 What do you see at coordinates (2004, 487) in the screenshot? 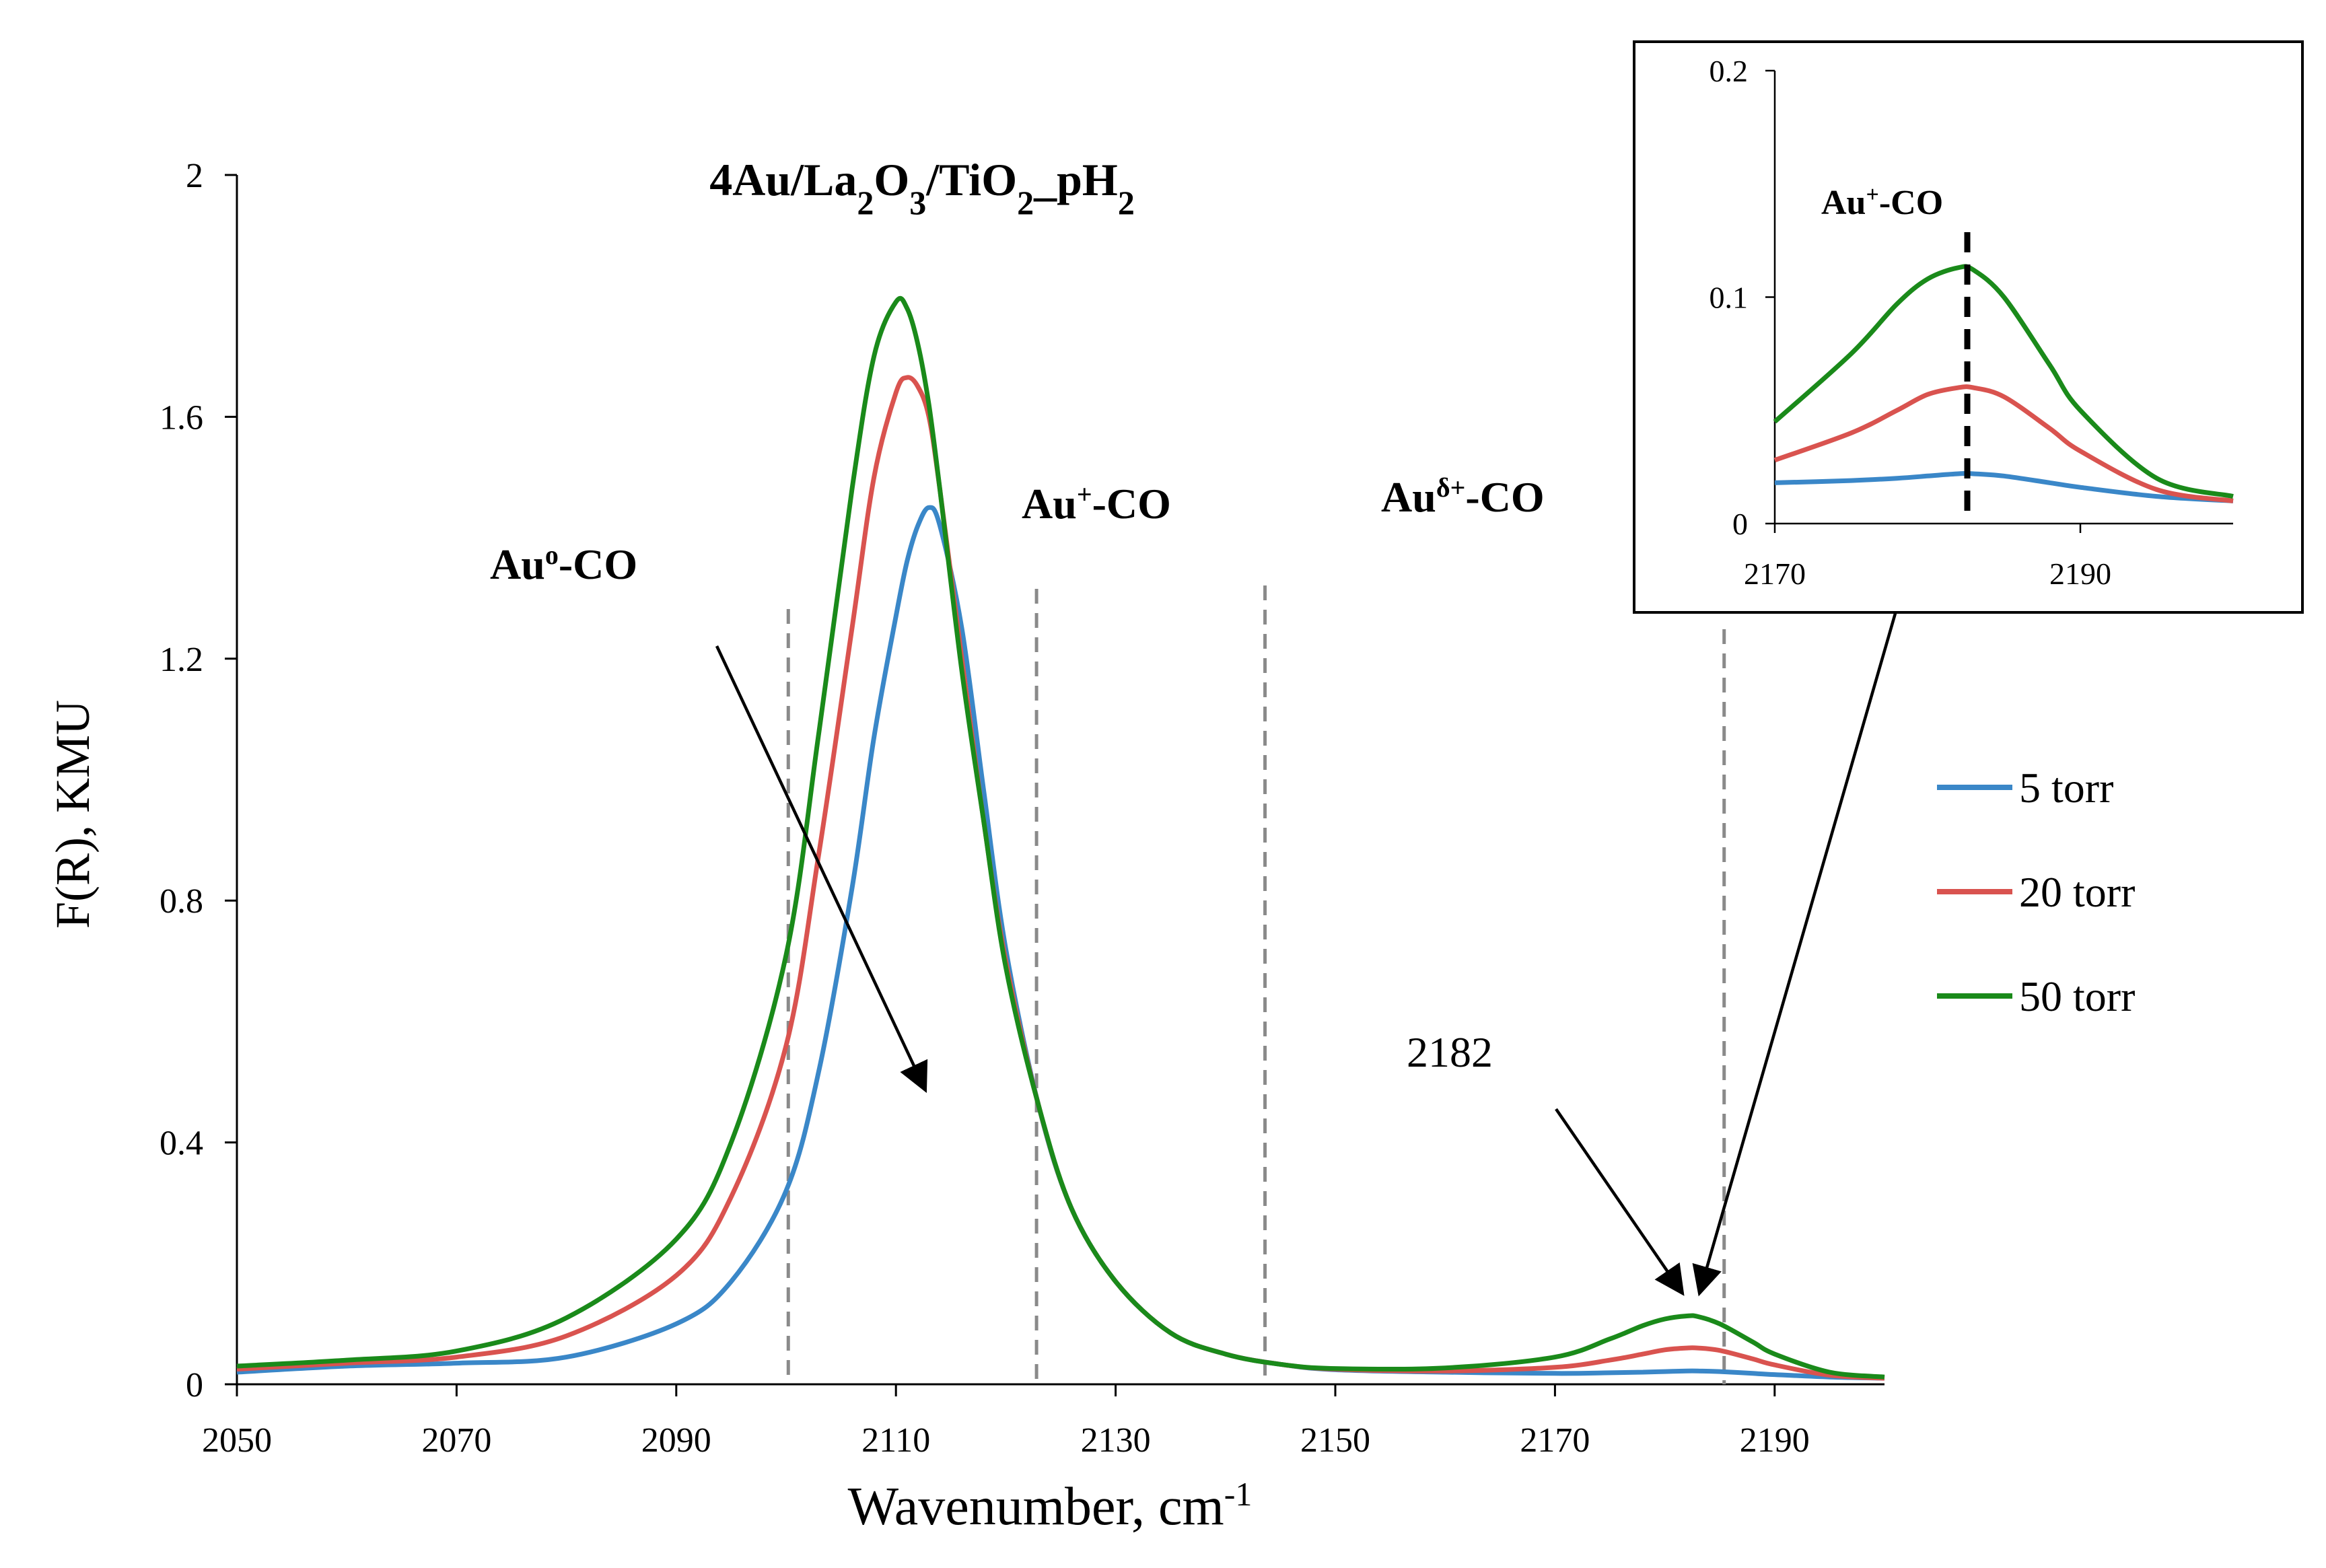
I see `inset-series-line-5-torr` at bounding box center [2004, 487].